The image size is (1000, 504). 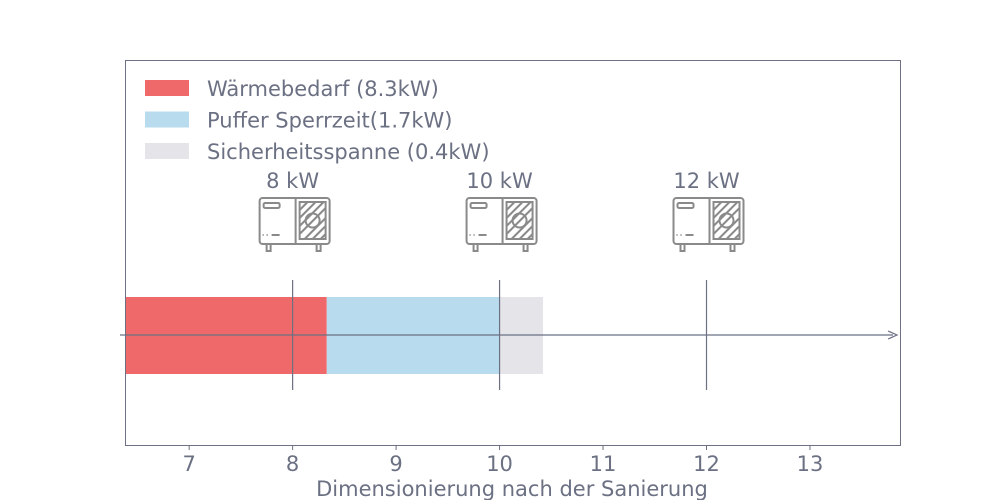 What do you see at coordinates (348, 152) in the screenshot?
I see `legend-label: Sicherheitsspanne (0.4kW)` at bounding box center [348, 152].